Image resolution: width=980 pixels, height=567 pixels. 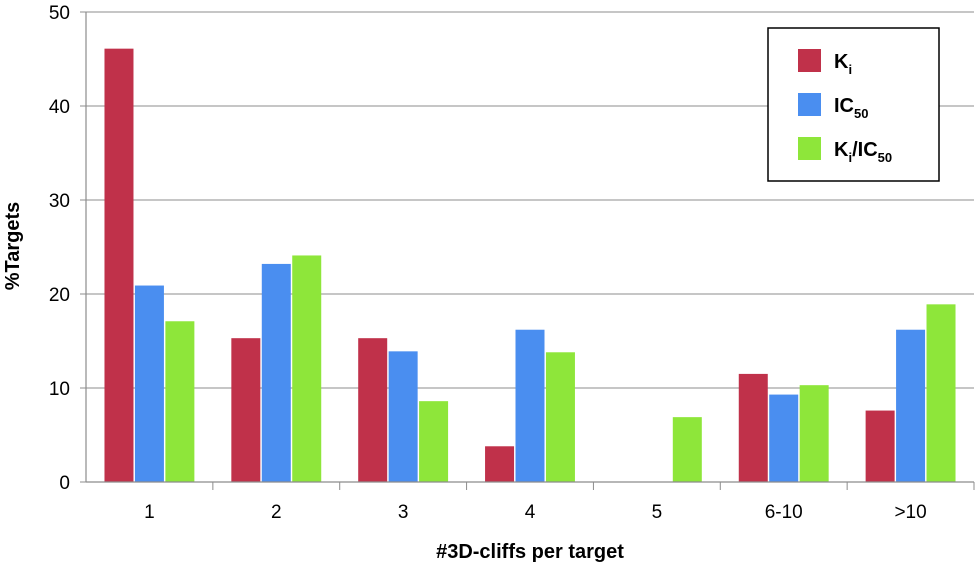 I want to click on bar-ki->10, so click(x=880, y=446).